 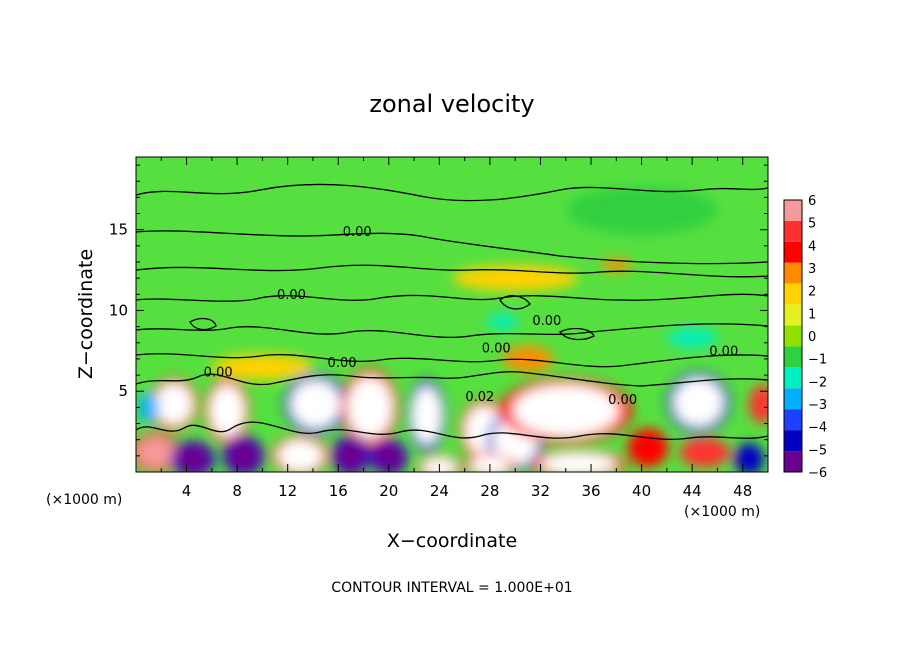 What do you see at coordinates (287, 491) in the screenshot?
I see `x-tick-label: 12` at bounding box center [287, 491].